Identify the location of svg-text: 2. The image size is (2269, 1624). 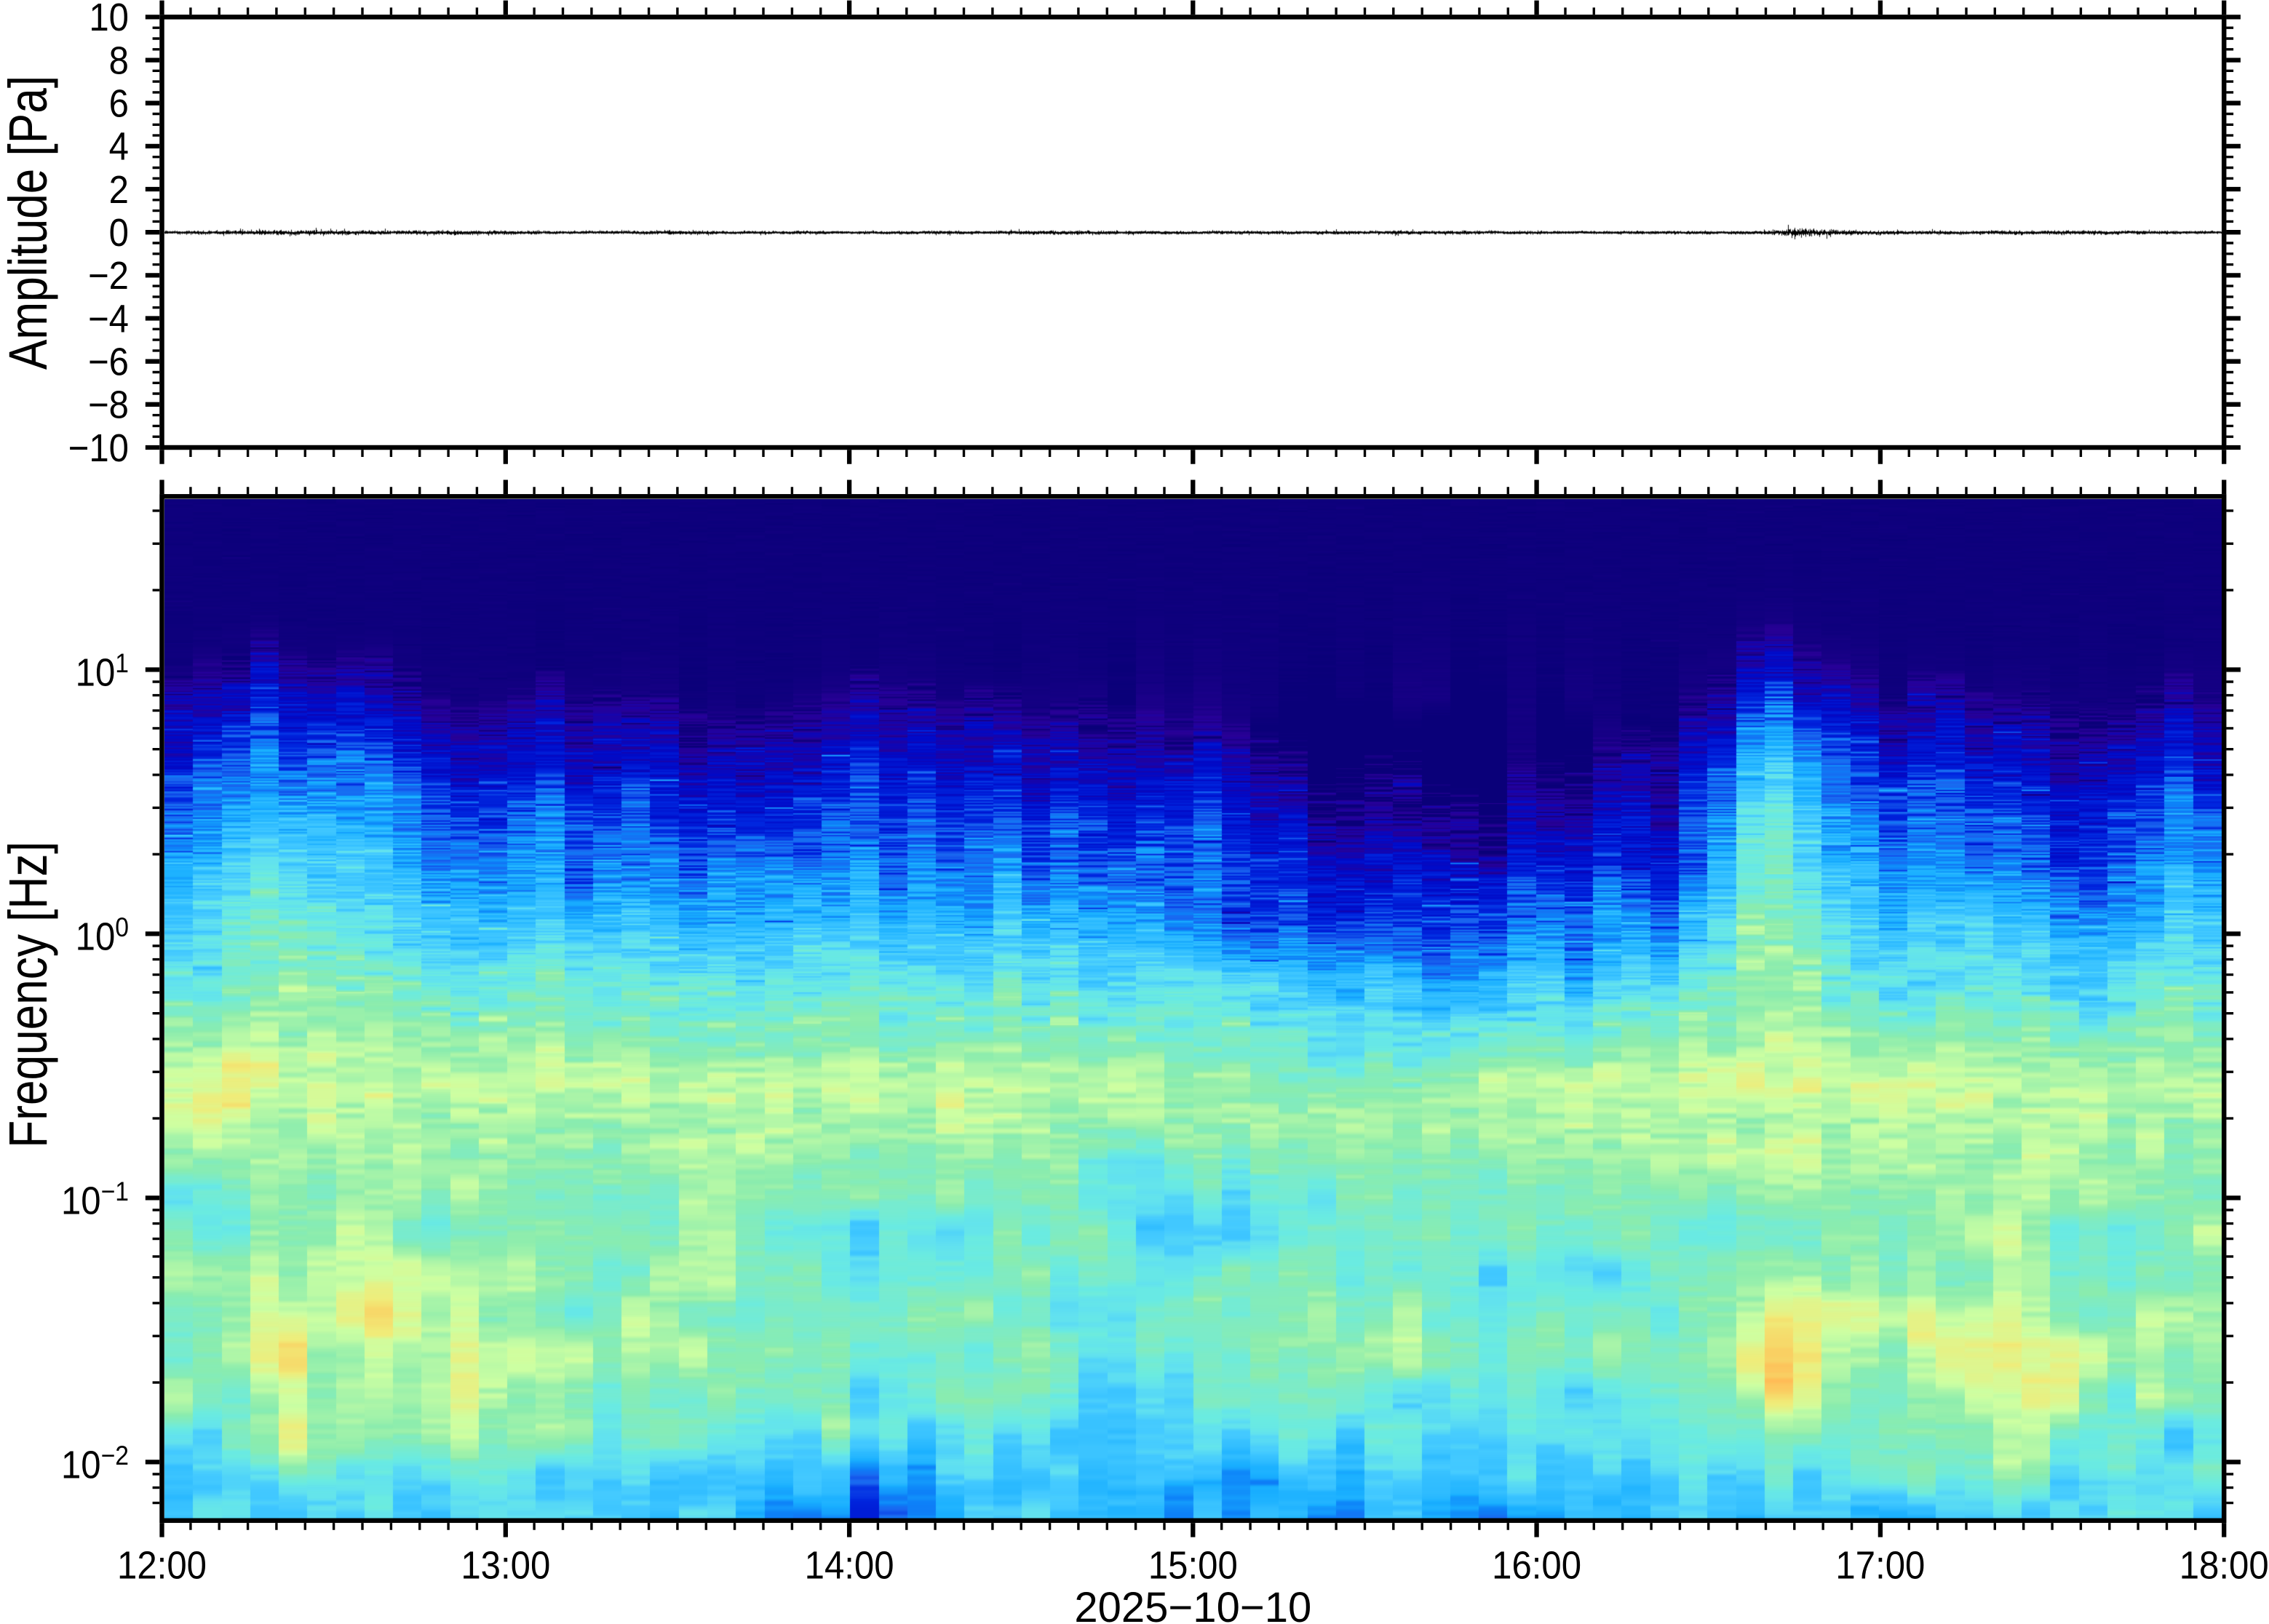
(119, 189).